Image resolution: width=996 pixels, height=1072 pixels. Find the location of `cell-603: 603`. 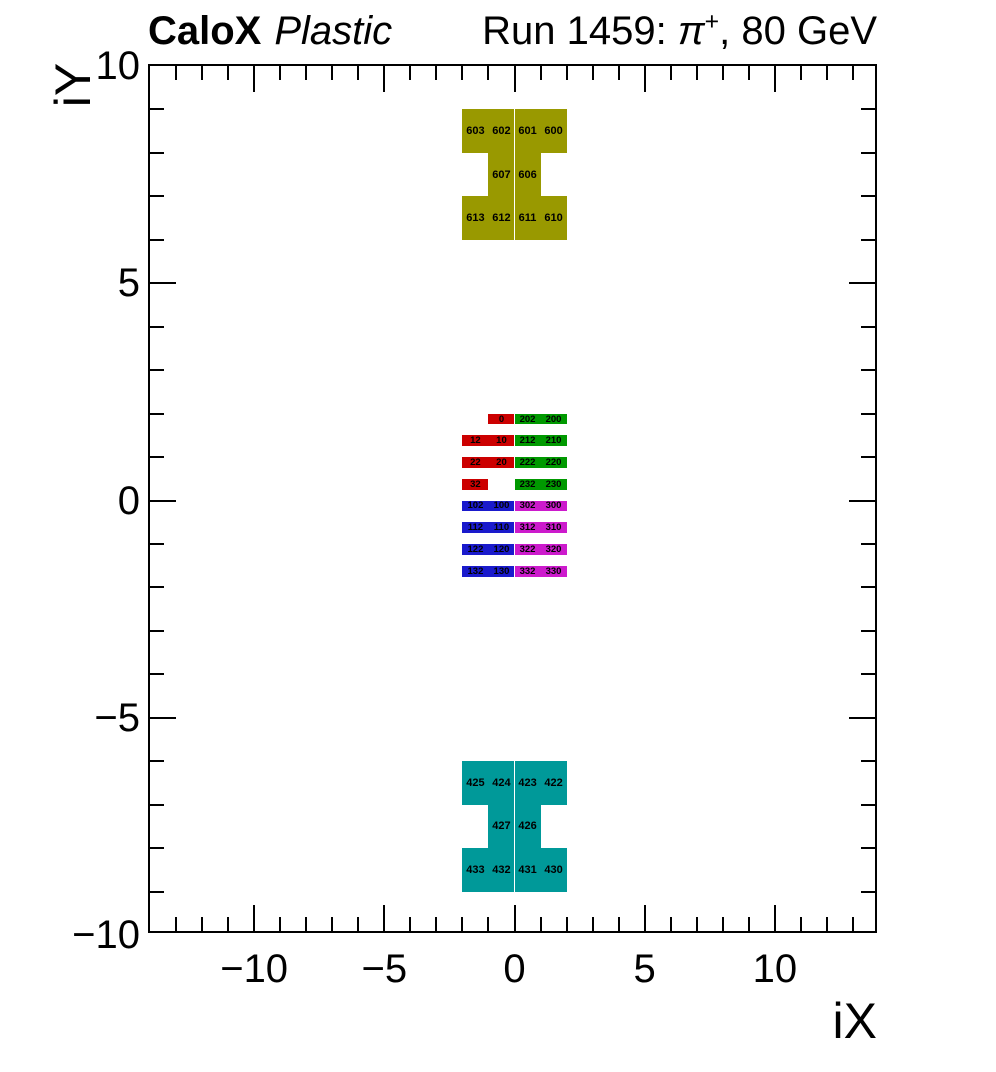

cell-603: 603 is located at coordinates (475, 131).